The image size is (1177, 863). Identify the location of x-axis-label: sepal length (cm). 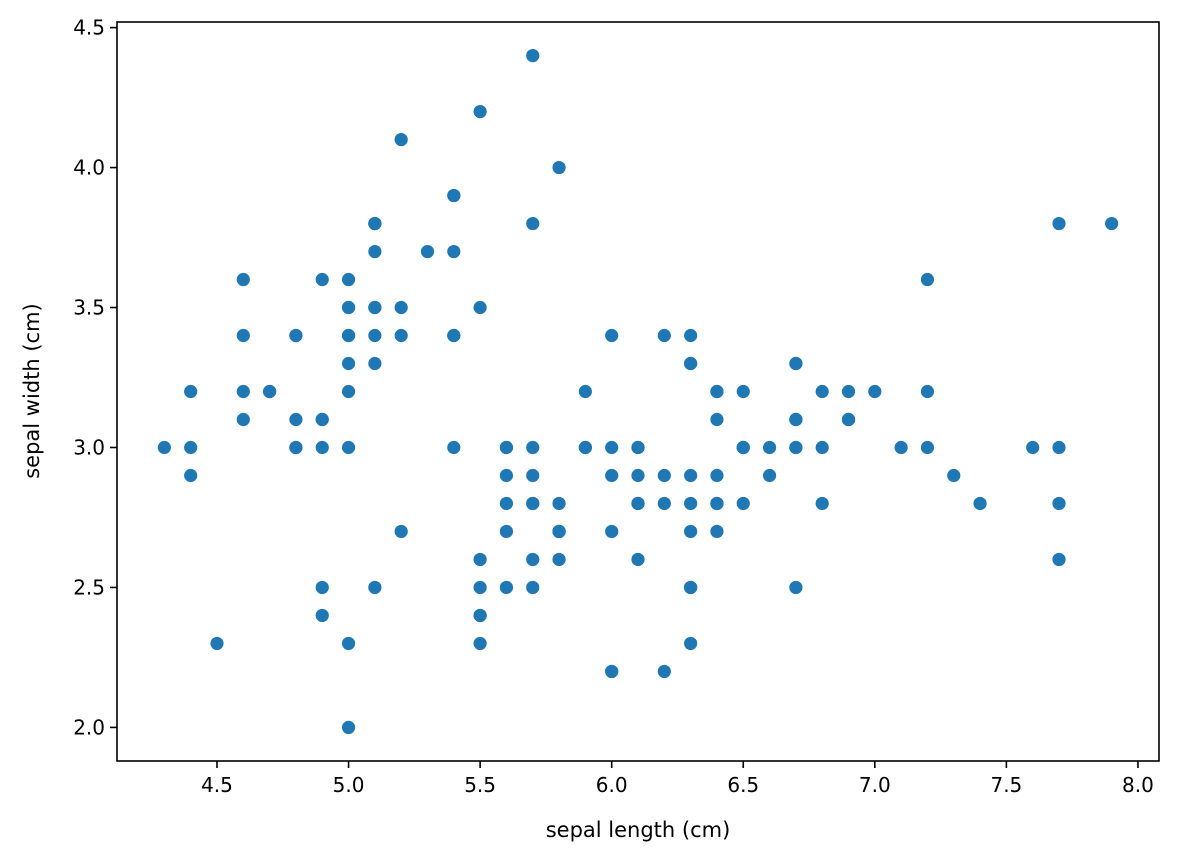
(638, 830).